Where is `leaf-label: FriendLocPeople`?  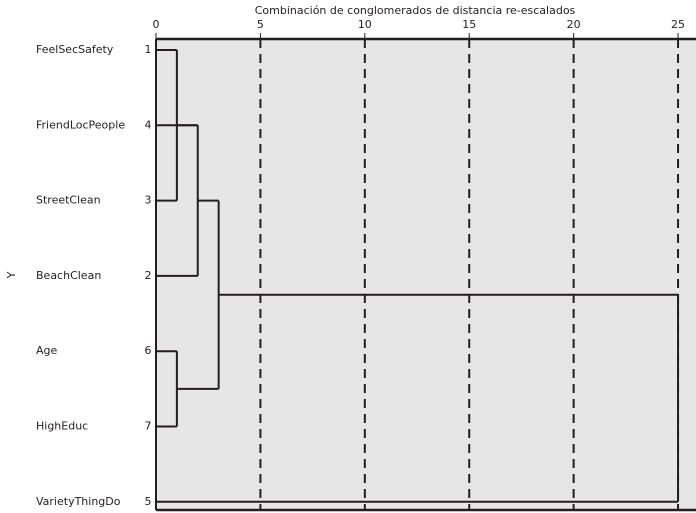 leaf-label: FriendLocPeople is located at coordinates (80, 124).